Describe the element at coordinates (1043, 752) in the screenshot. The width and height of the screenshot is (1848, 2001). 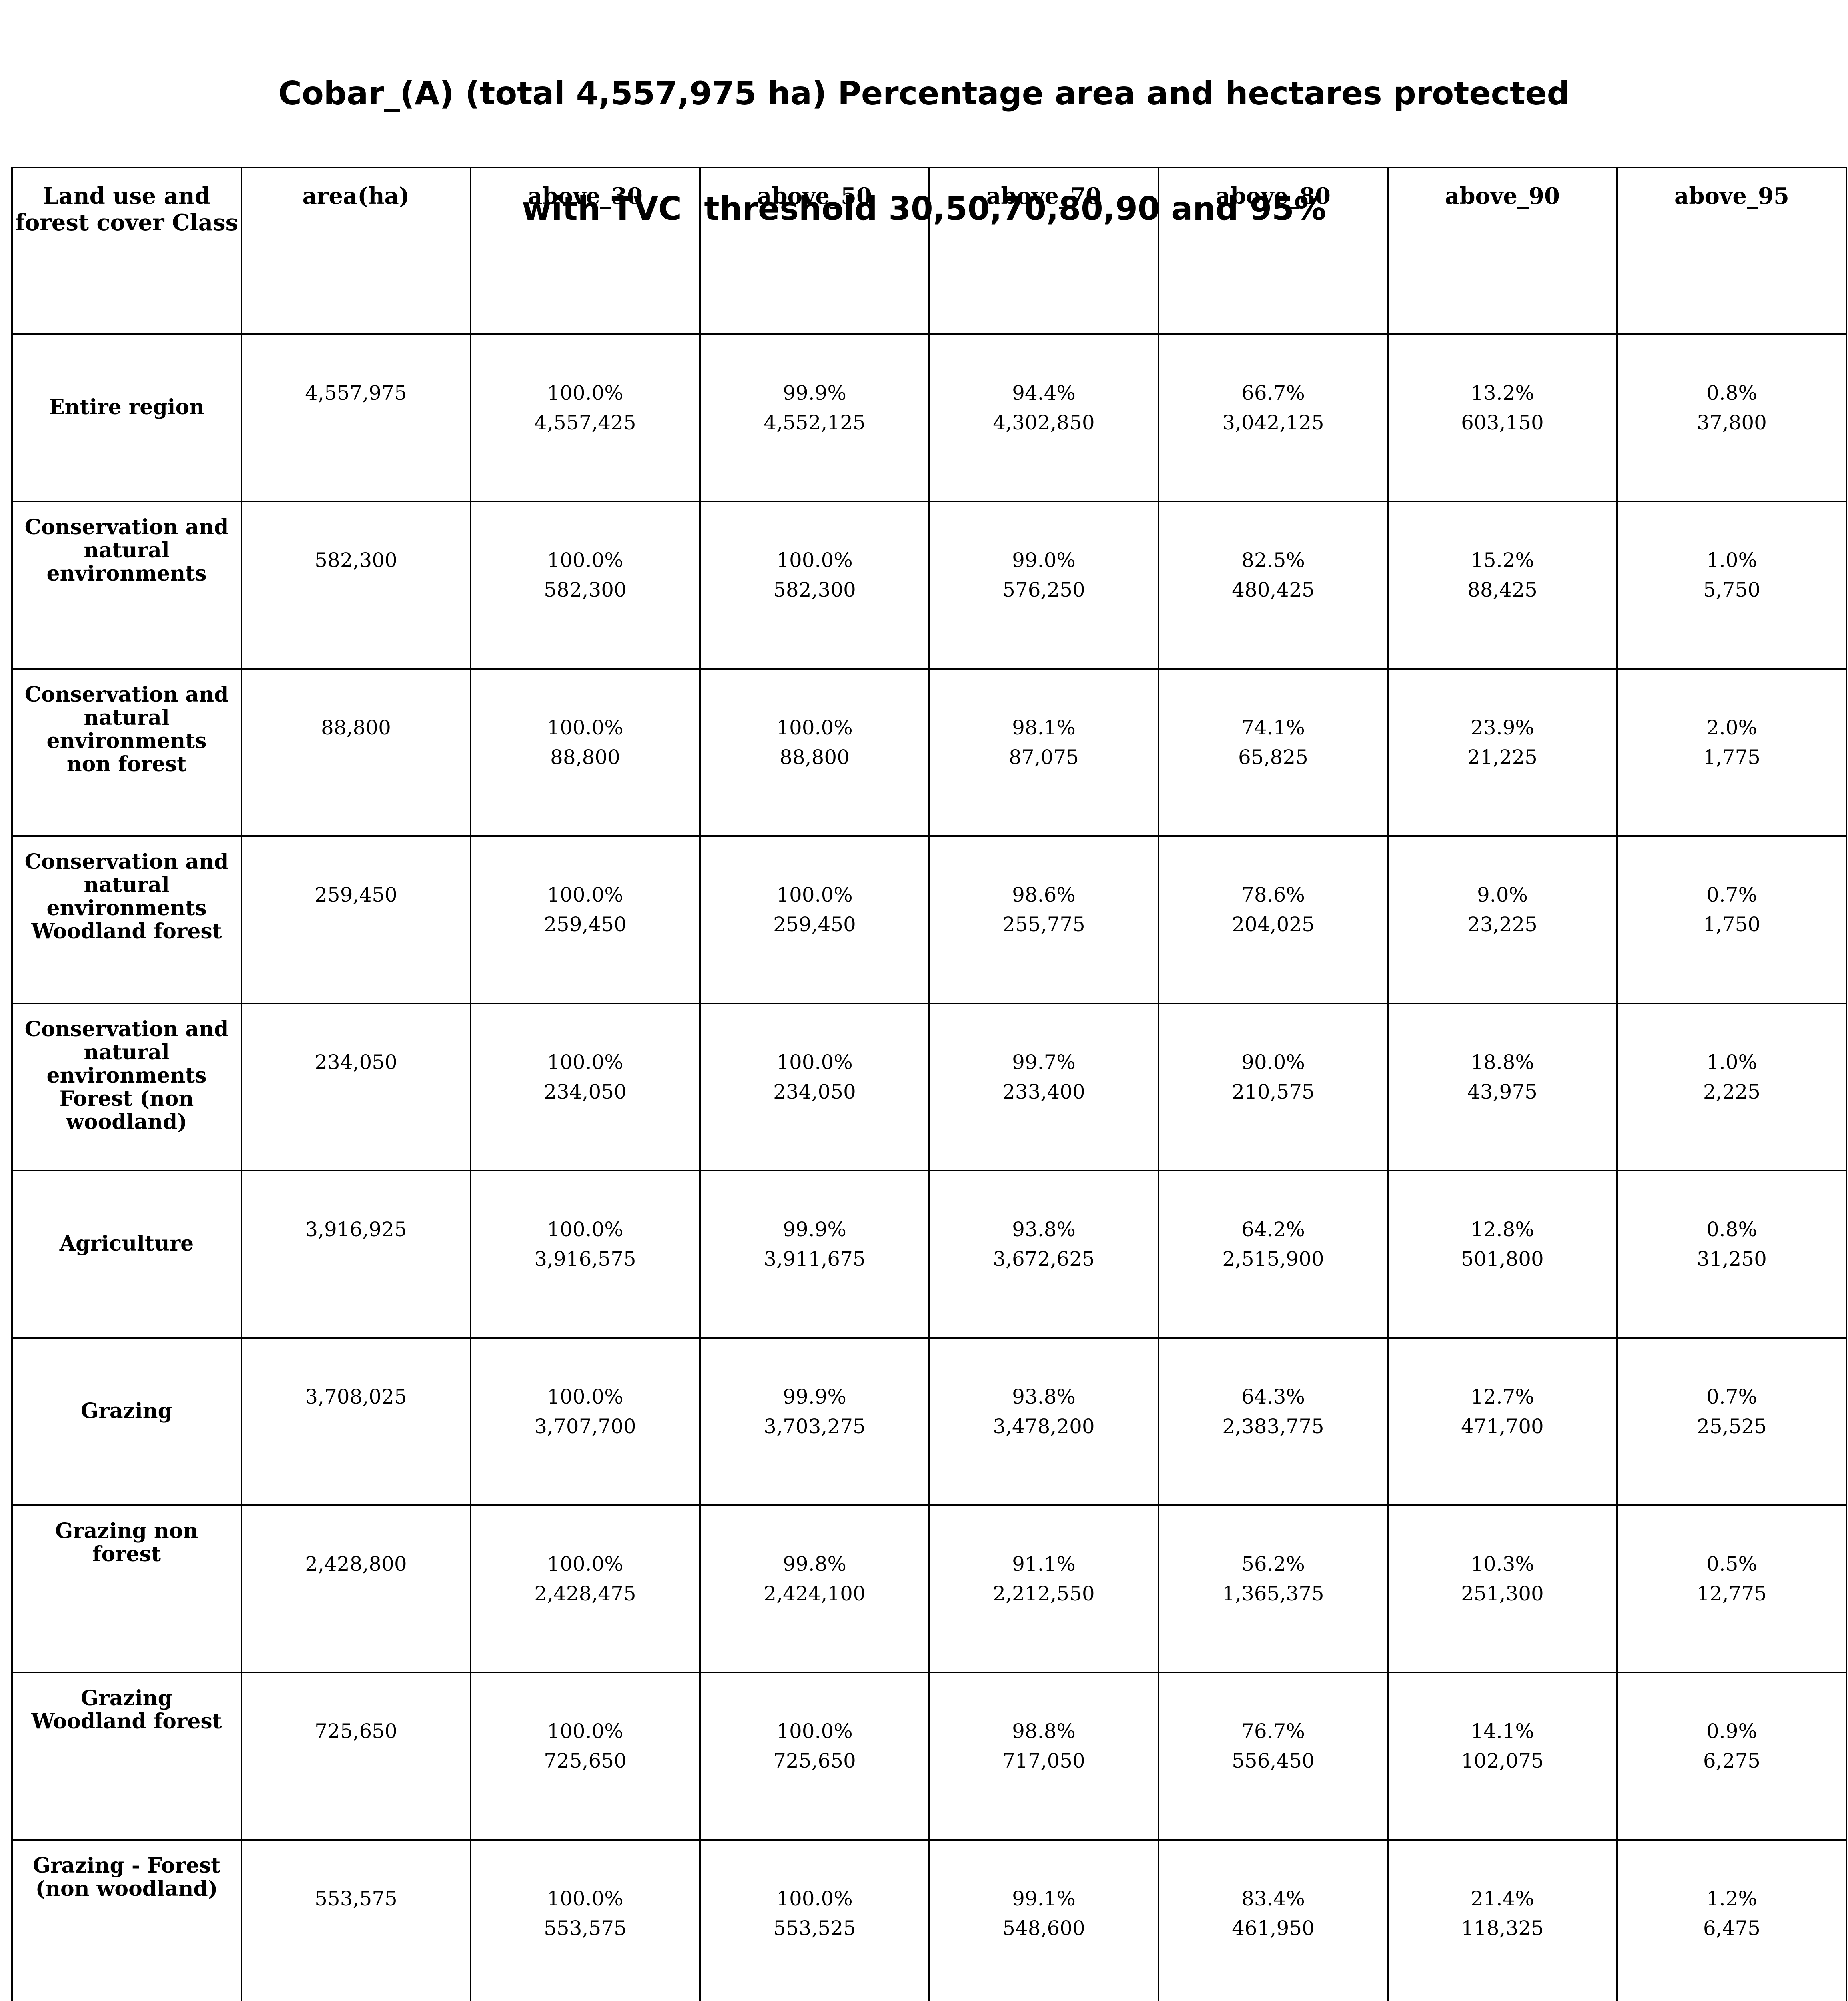
I see `above-70-cell: 98.1% 87,075` at that location.